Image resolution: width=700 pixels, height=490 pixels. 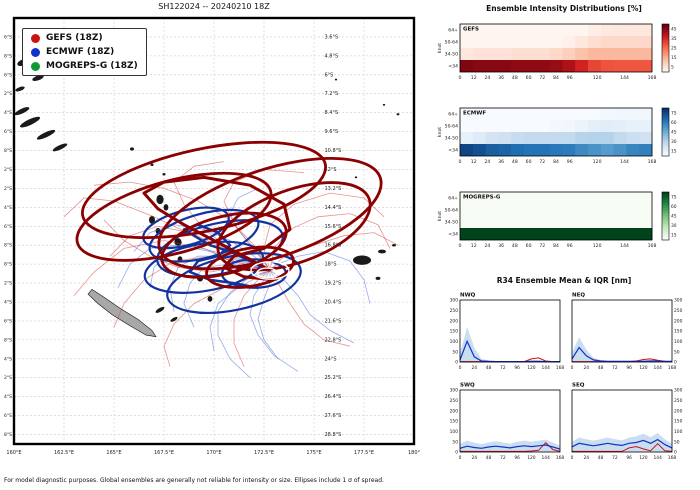 What do you see at coordinates (8, 208) in the screenshot?
I see `lat-tick-label: 14.4°S` at bounding box center [8, 208].